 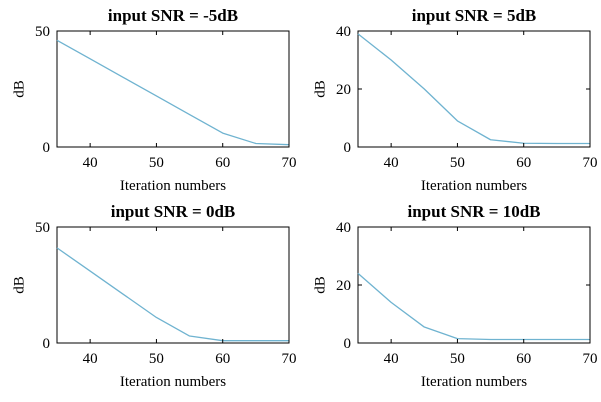 I want to click on chart-title: input SNR = 5dB, so click(x=474, y=15).